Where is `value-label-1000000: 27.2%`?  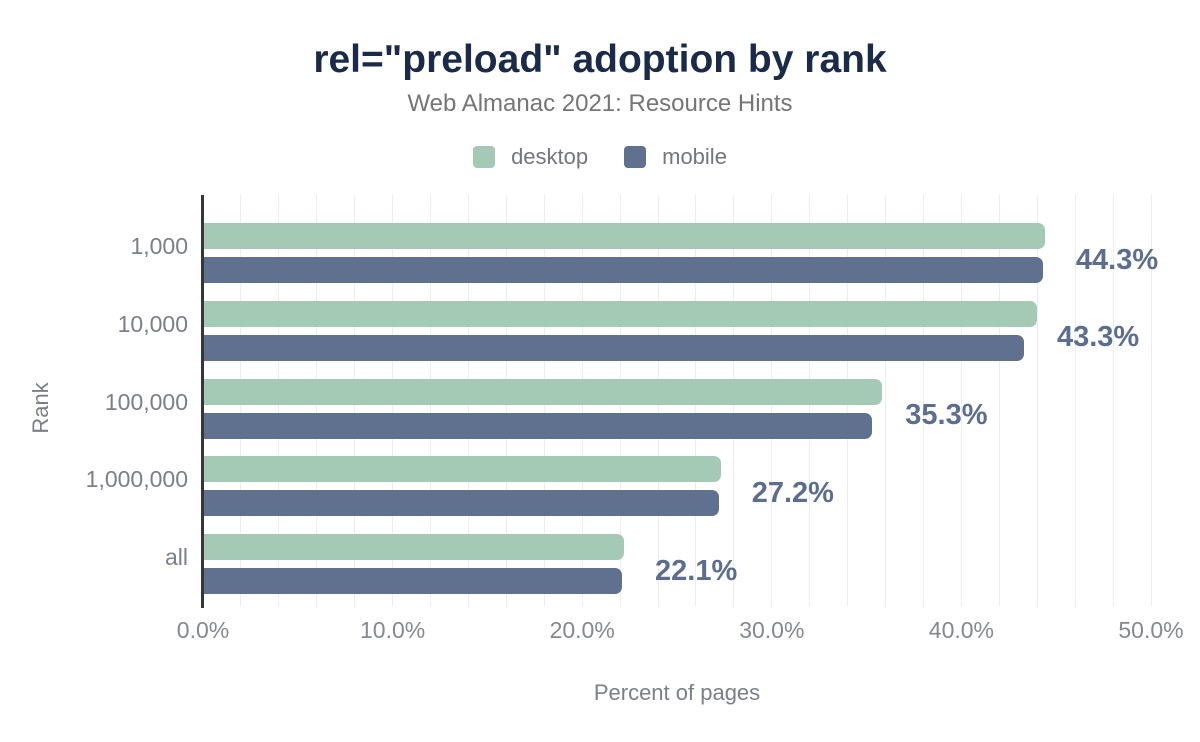
value-label-1000000: 27.2% is located at coordinates (792, 492).